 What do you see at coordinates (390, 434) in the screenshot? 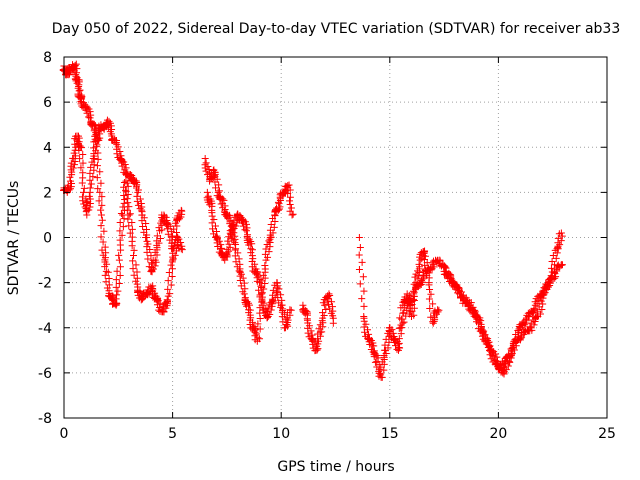
I see `x-tick-label: 15` at bounding box center [390, 434].